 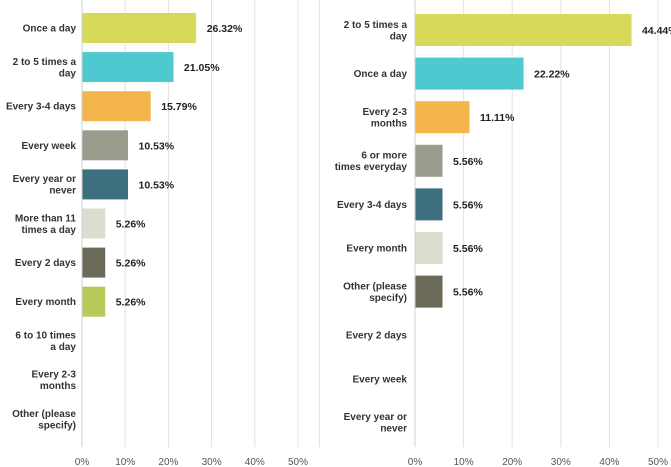 I want to click on data-label: 21.05%, so click(x=202, y=68).